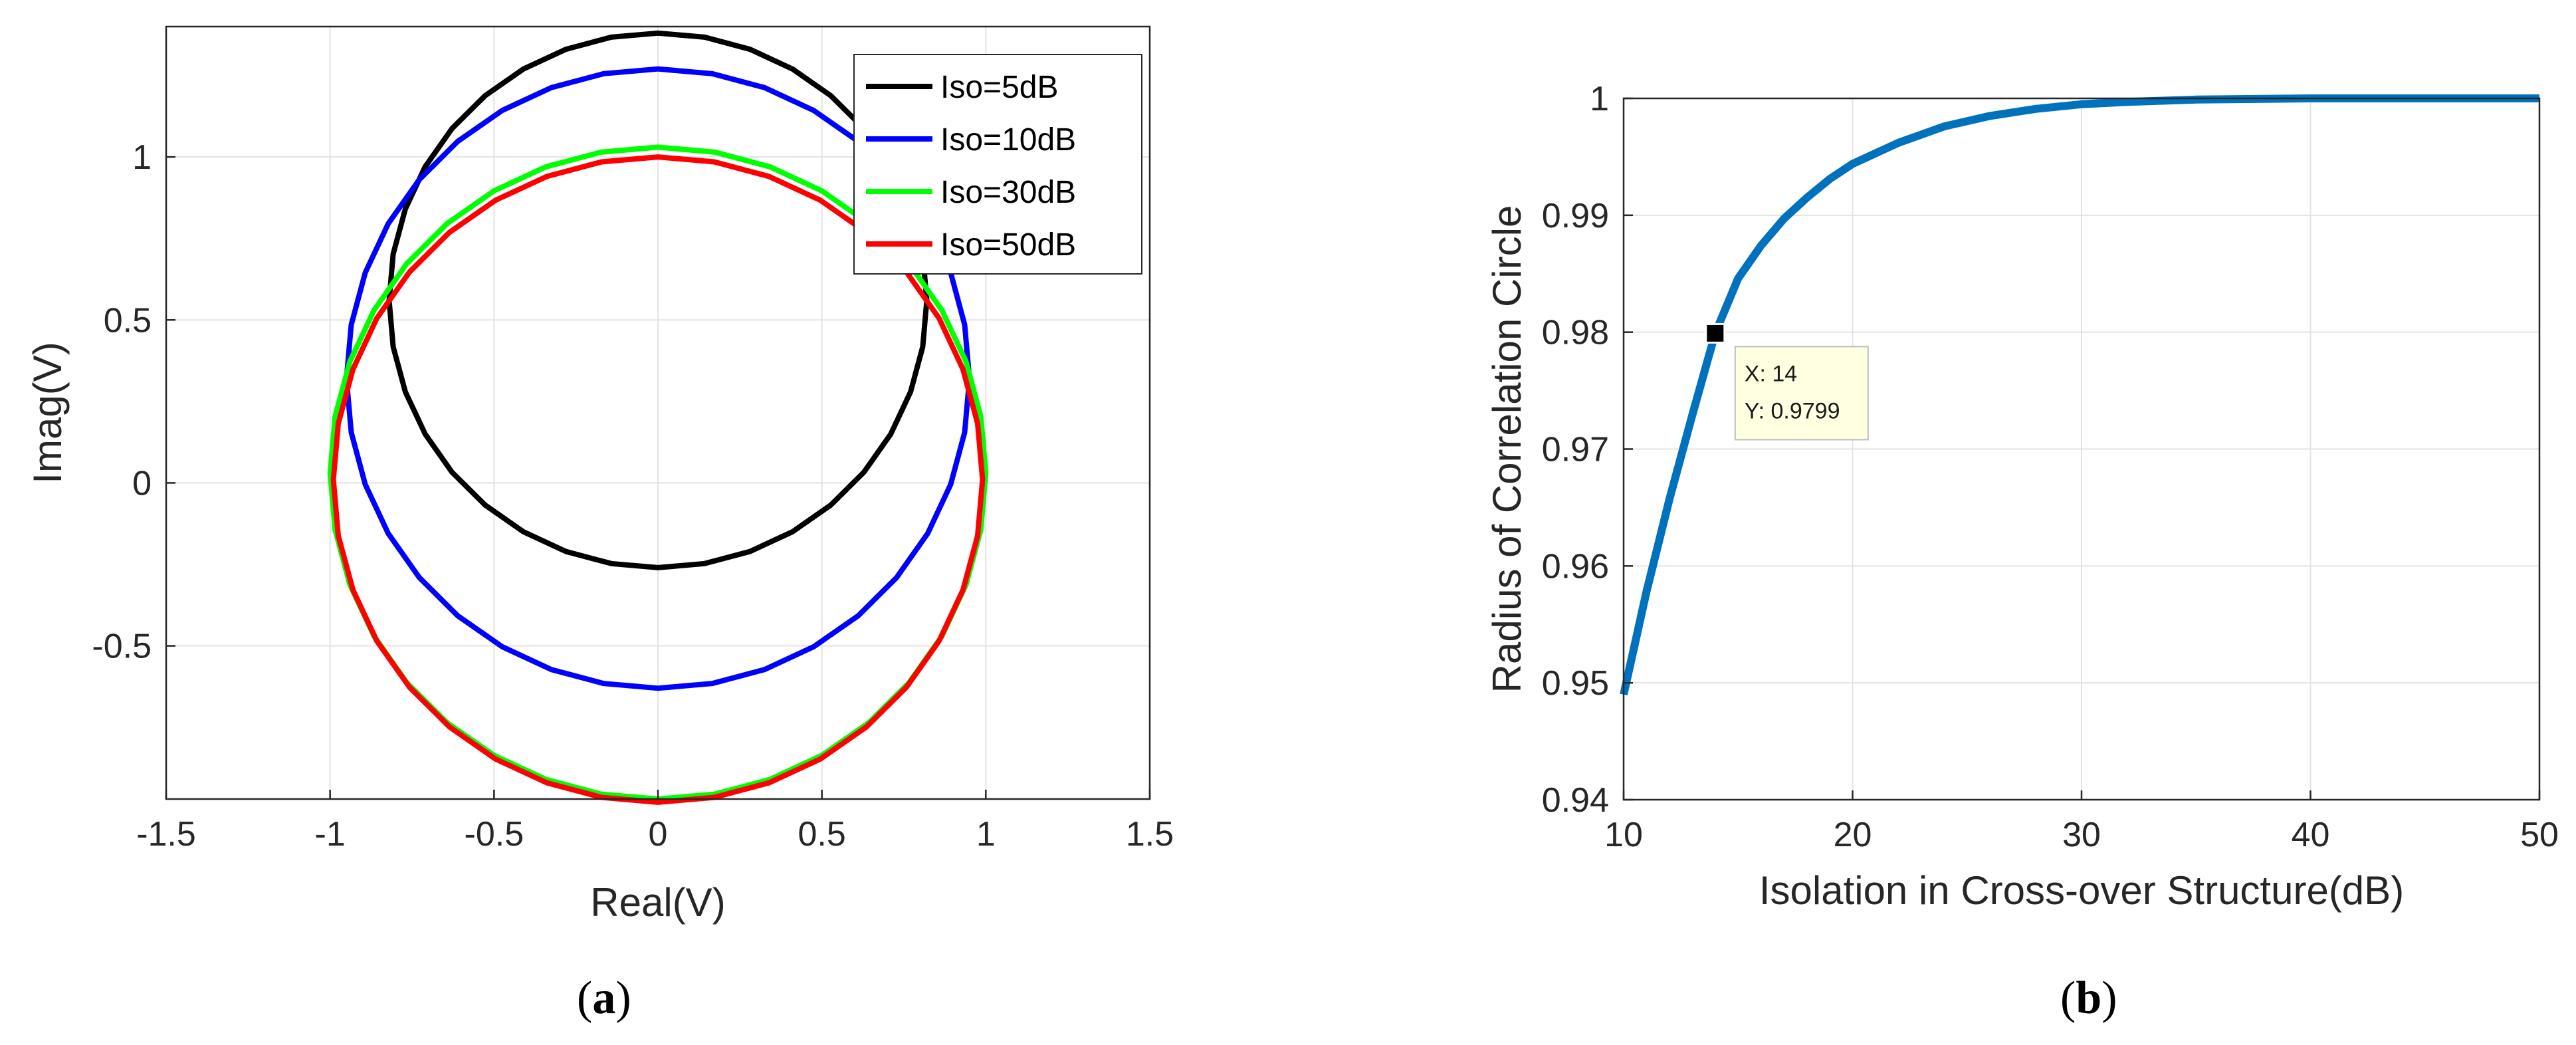  I want to click on chart-b-datatip-marker, so click(1715, 333).